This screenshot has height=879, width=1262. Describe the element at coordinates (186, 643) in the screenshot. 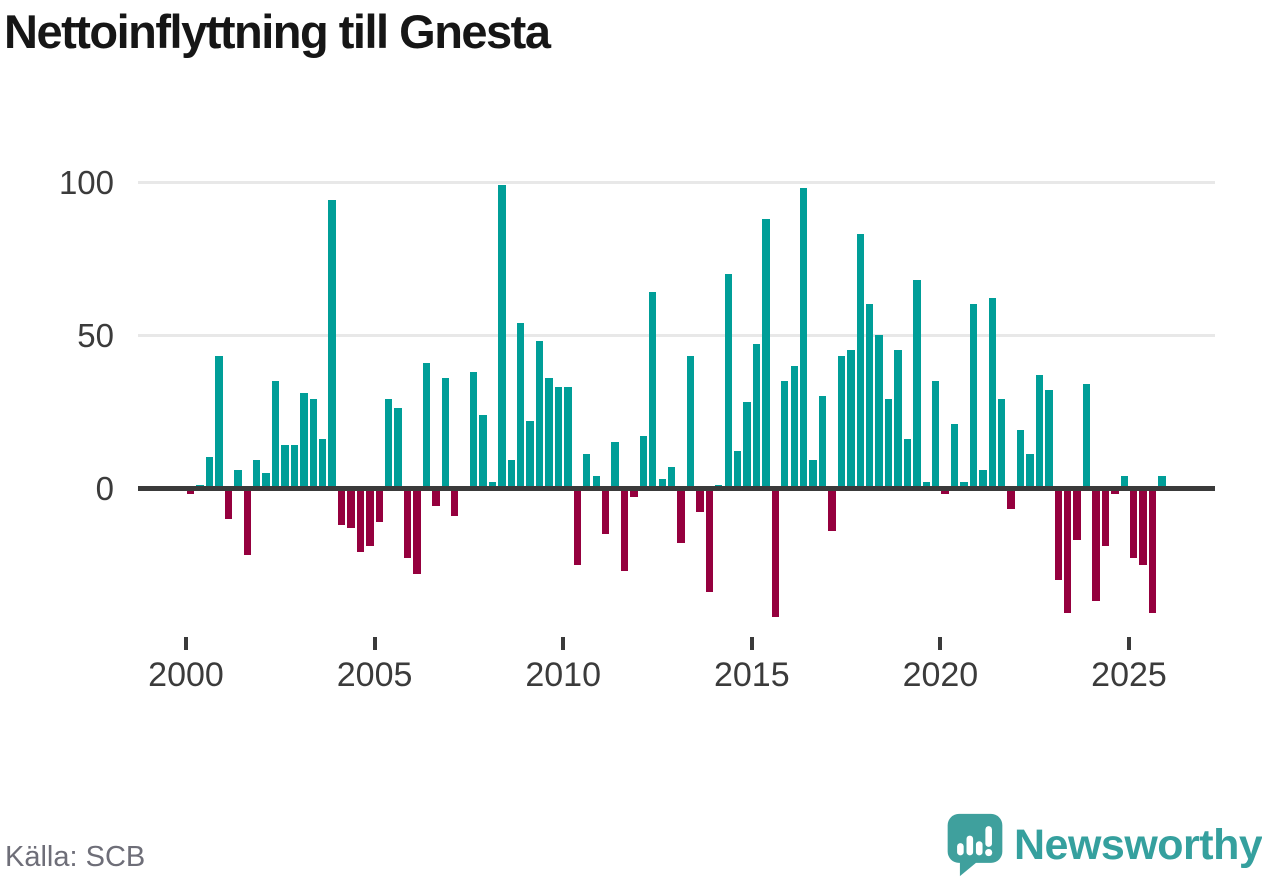

I see `x-axis-tick-2000` at that location.